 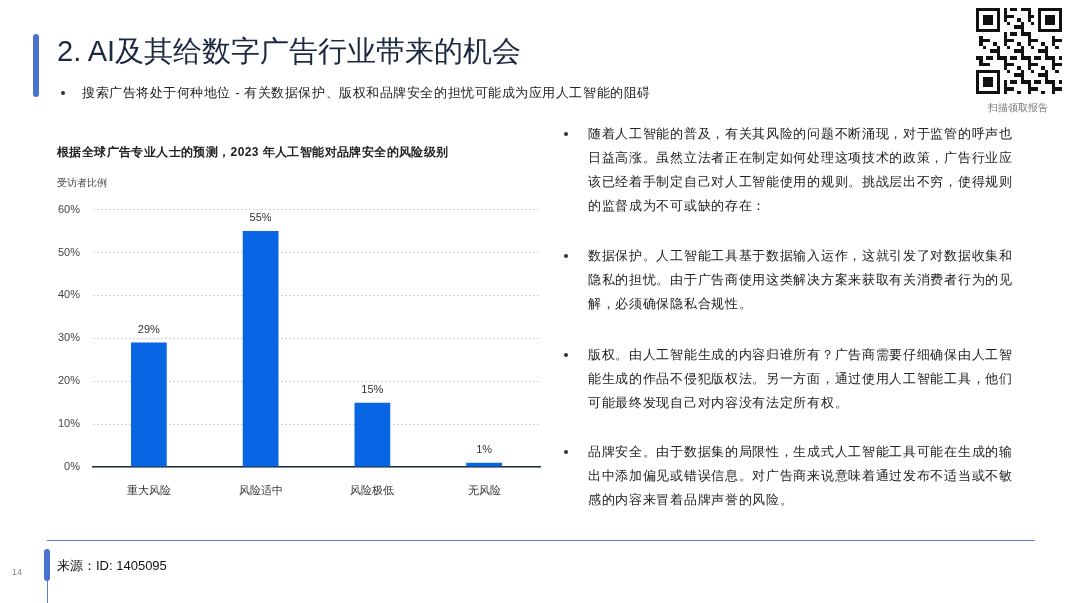 What do you see at coordinates (289, 51) in the screenshot?
I see `text: 2. AI及其给数字广告行业带来的机会` at bounding box center [289, 51].